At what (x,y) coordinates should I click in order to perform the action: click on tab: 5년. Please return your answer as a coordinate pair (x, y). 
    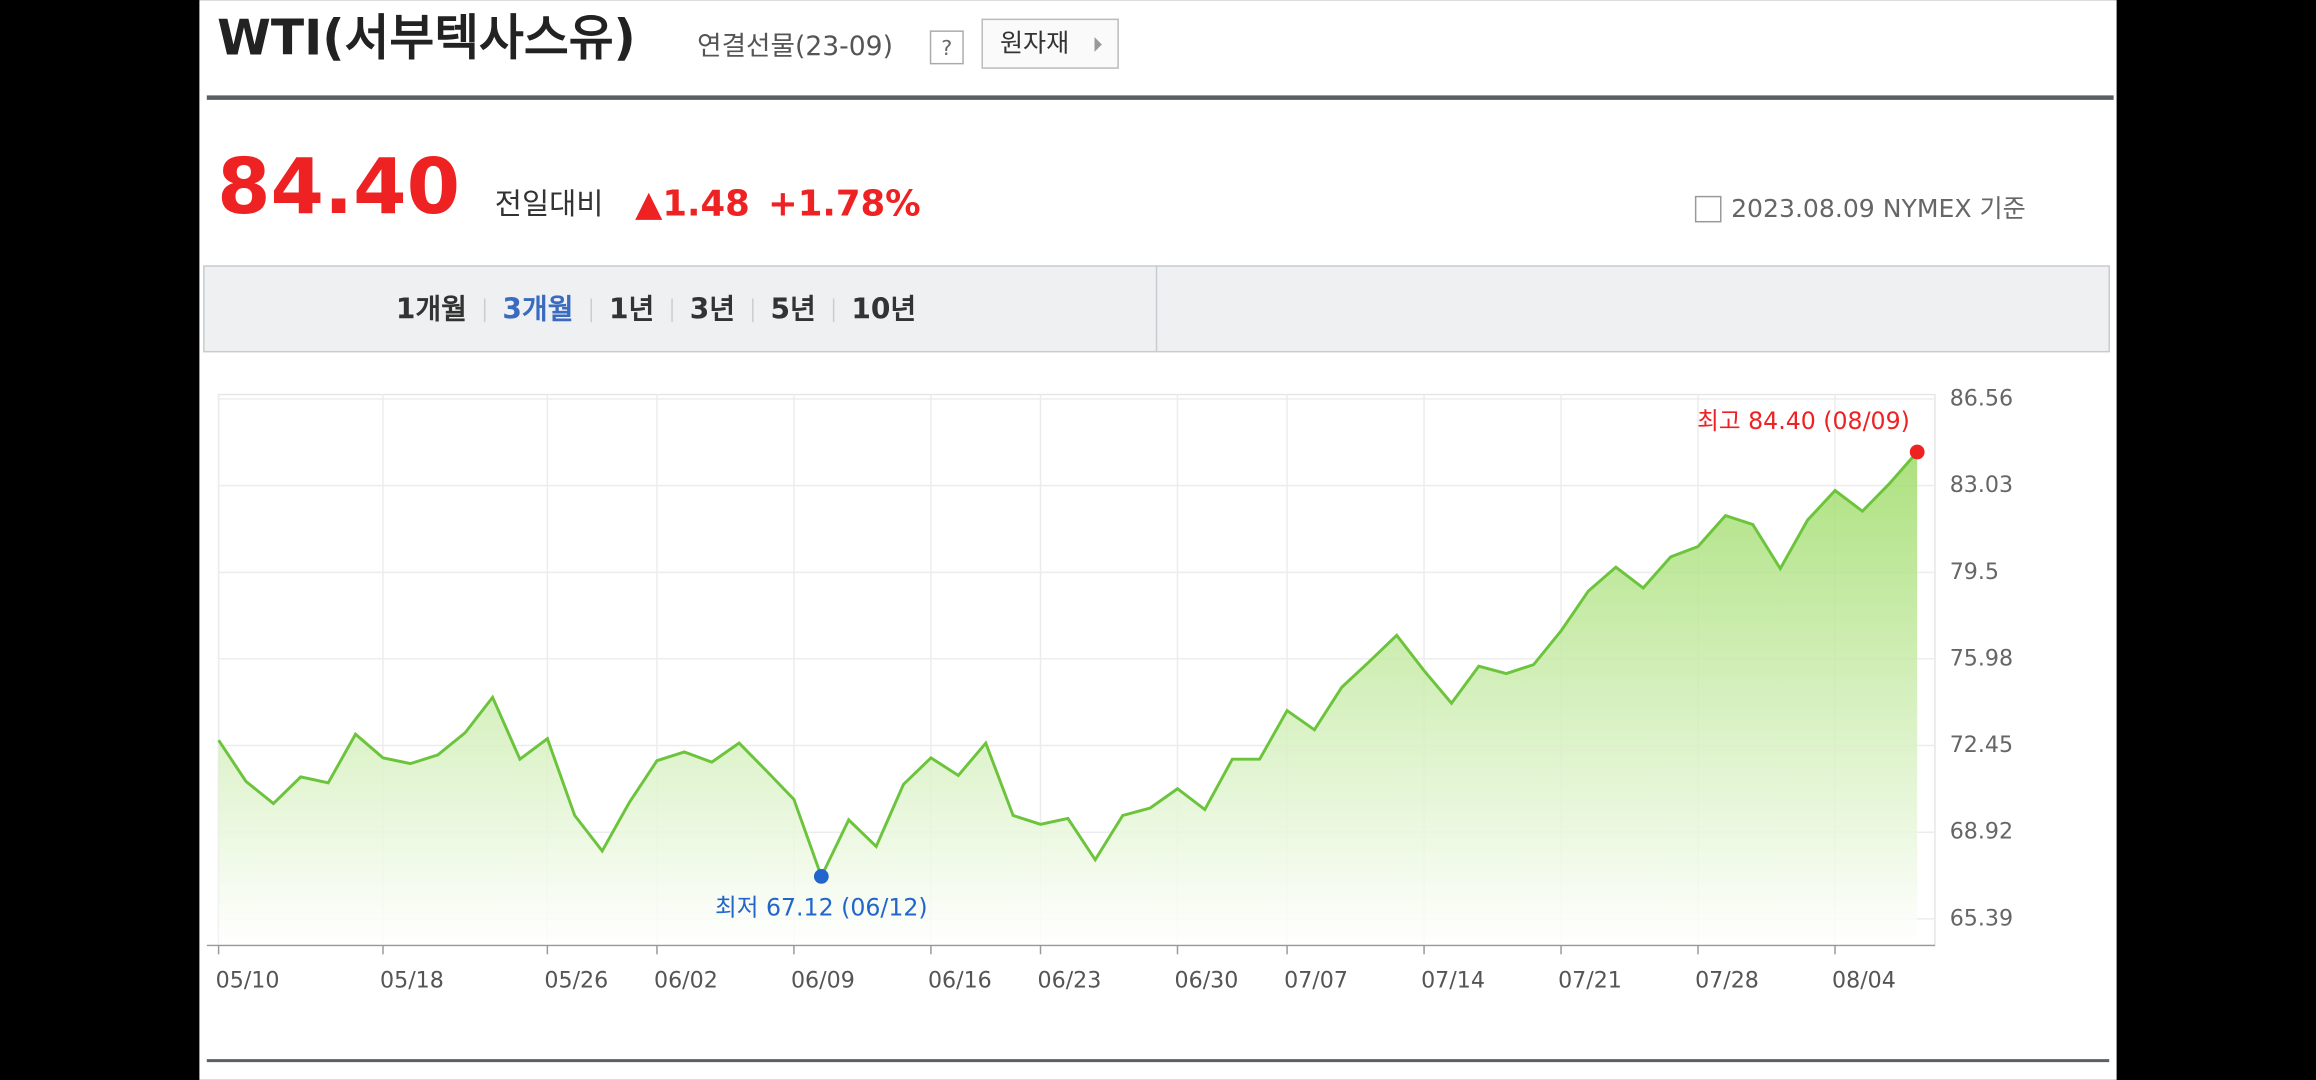
    Looking at the image, I should click on (793, 308).